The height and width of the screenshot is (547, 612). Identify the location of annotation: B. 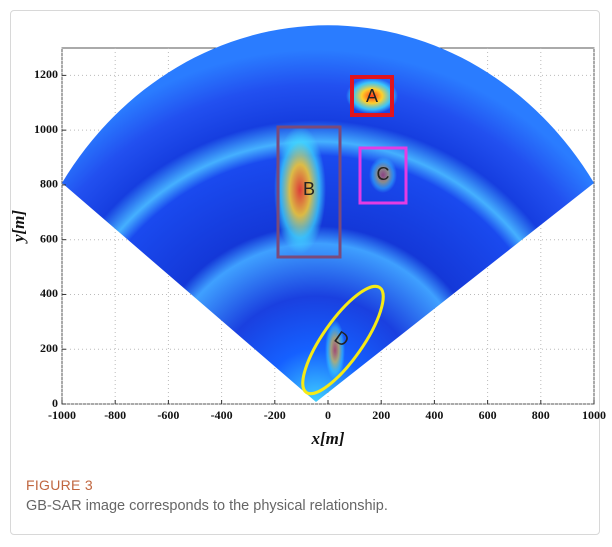
(309, 189).